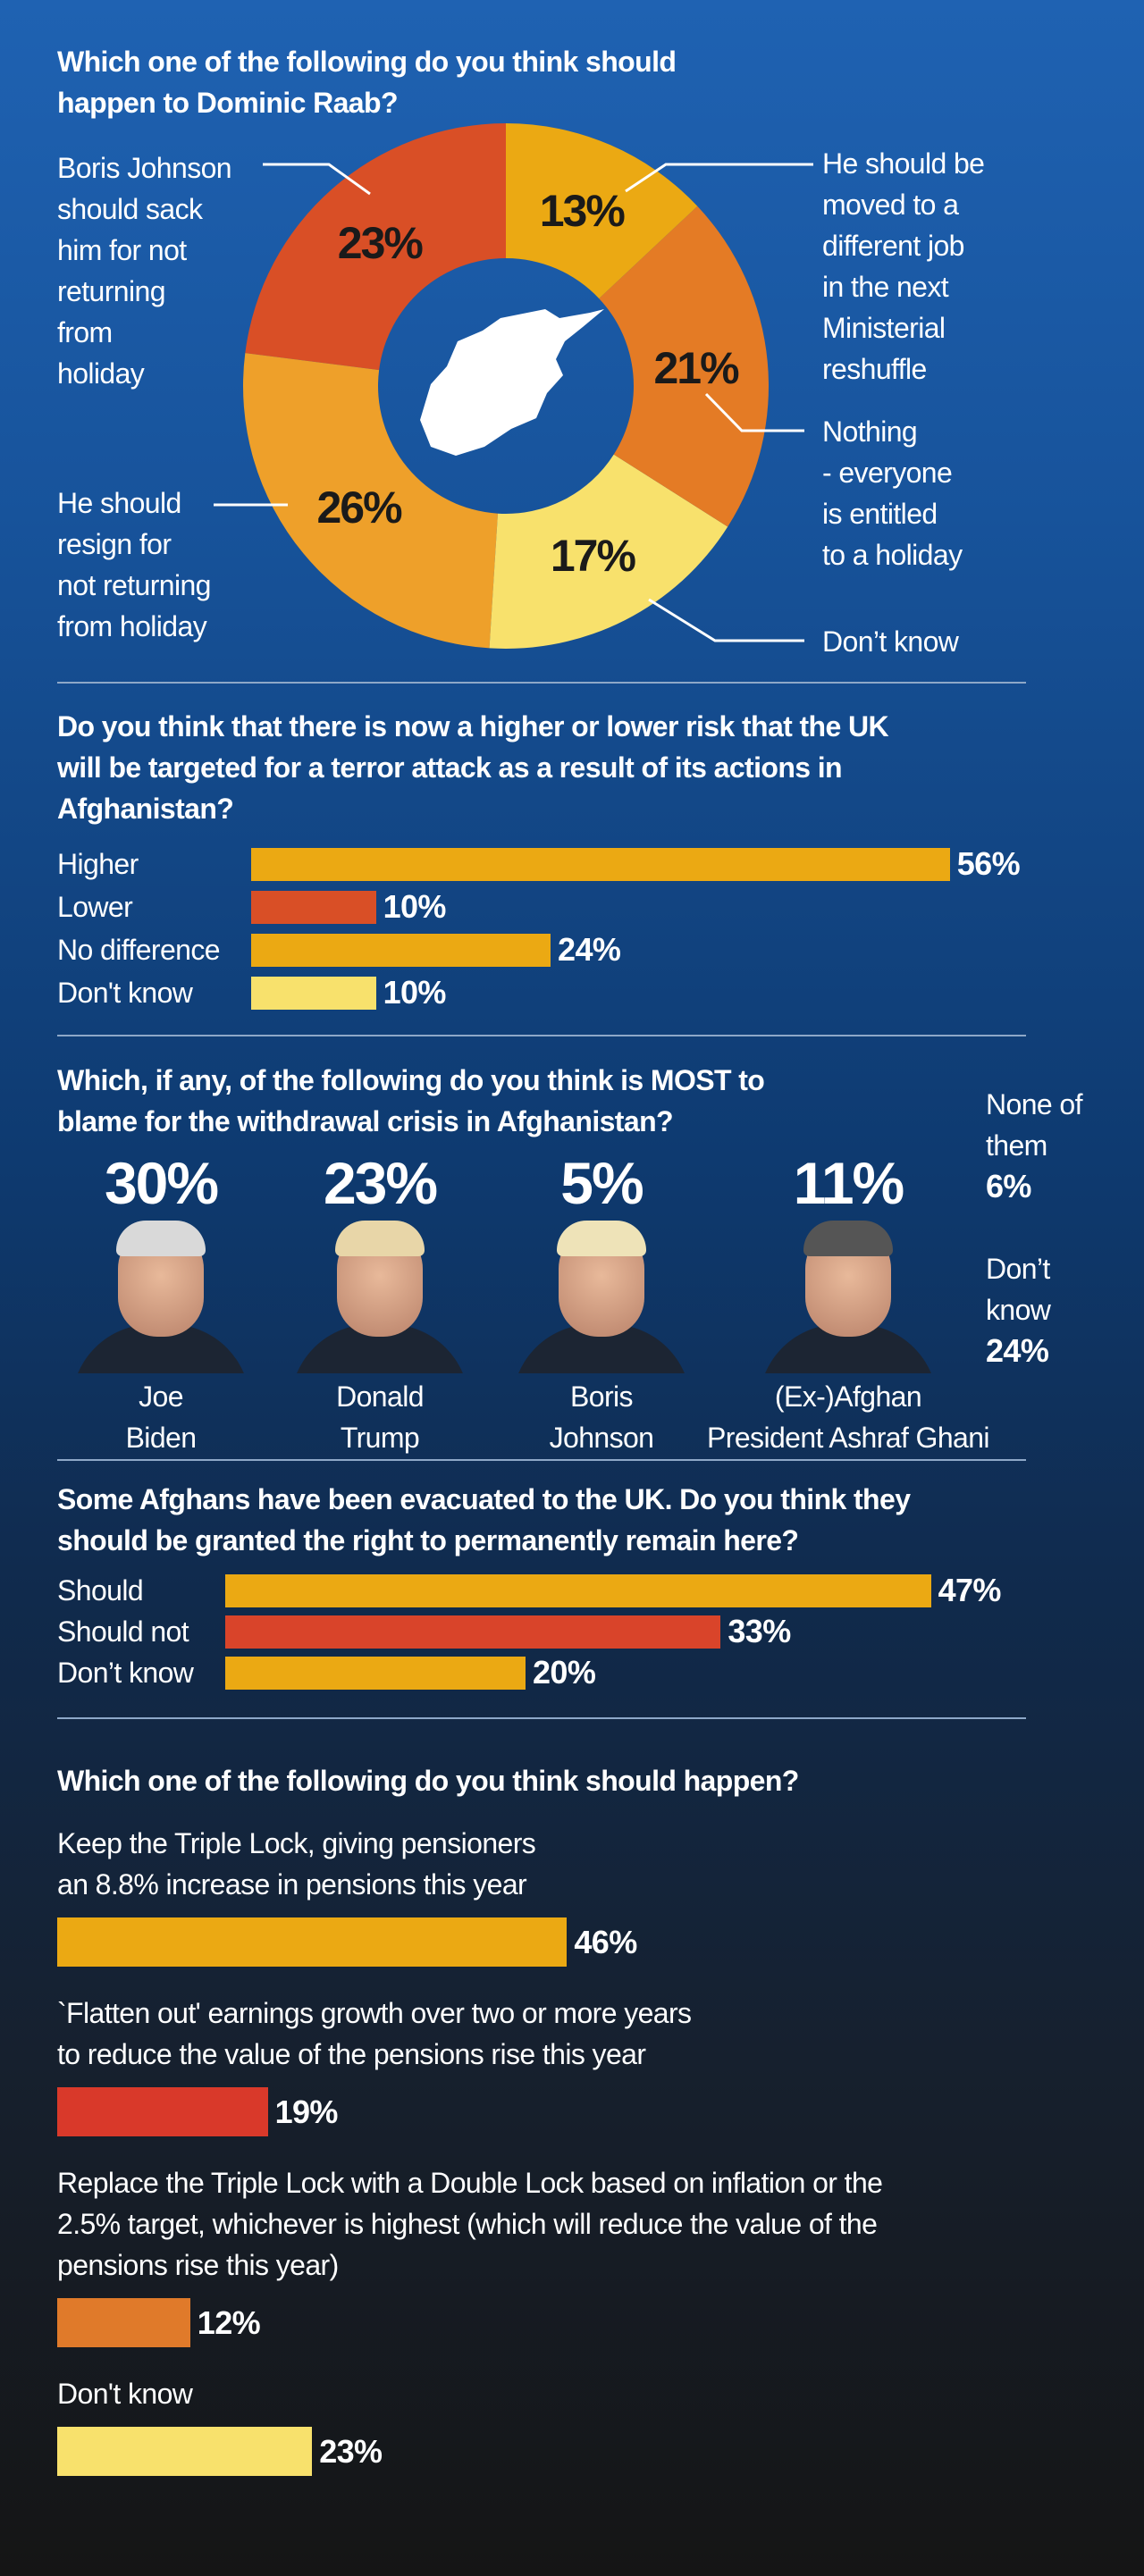  I want to click on value-label: 56%, so click(989, 863).